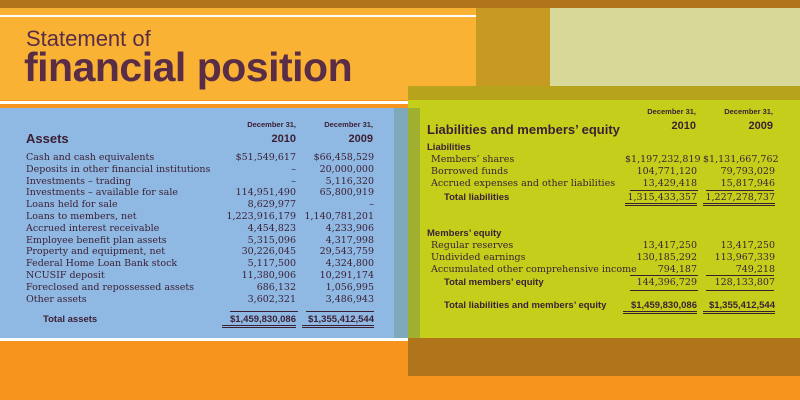  I want to click on liab-total-rule-2009, so click(740, 190).